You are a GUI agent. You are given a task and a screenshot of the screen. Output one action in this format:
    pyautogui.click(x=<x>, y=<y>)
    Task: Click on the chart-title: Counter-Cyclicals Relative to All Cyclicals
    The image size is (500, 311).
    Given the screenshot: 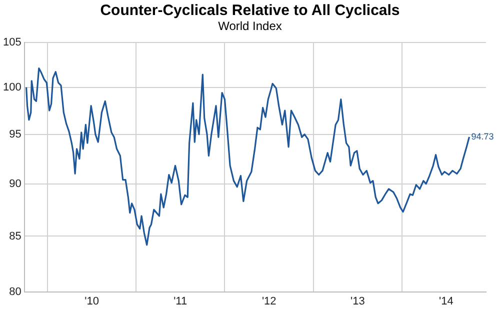 What is the action you would take?
    pyautogui.click(x=250, y=10)
    